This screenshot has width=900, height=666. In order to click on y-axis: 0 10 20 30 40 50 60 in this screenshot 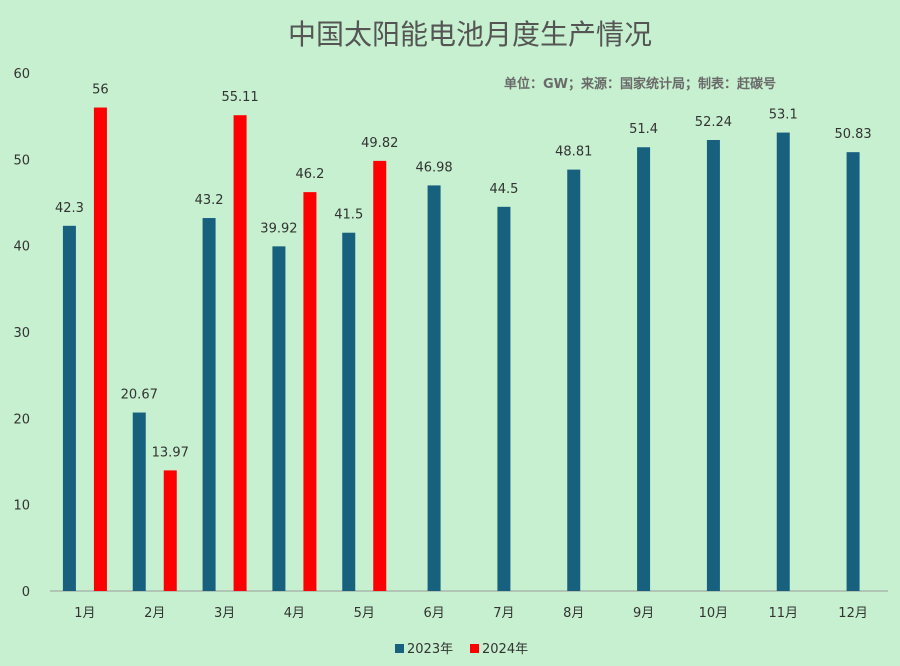, I will do `click(21, 333)`.